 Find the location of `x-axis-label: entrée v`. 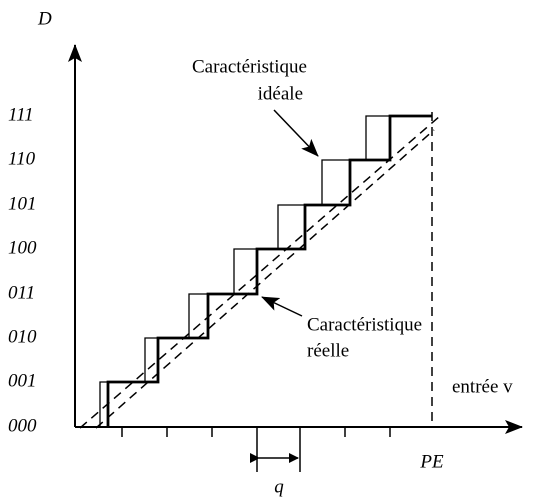

x-axis-label: entrée v is located at coordinates (482, 386).